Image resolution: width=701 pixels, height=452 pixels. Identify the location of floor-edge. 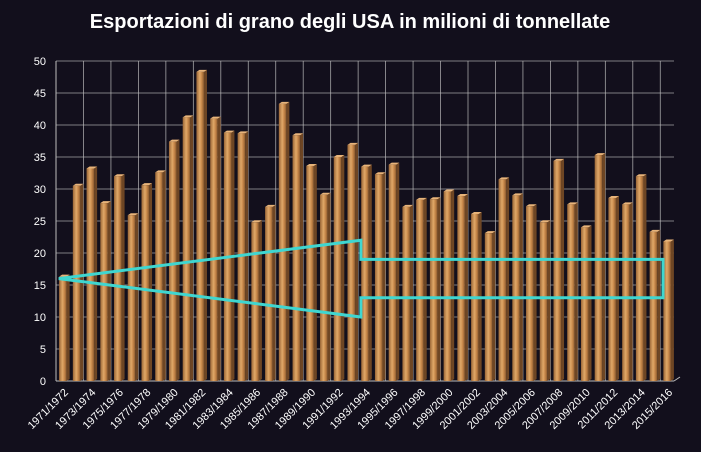
(677, 379).